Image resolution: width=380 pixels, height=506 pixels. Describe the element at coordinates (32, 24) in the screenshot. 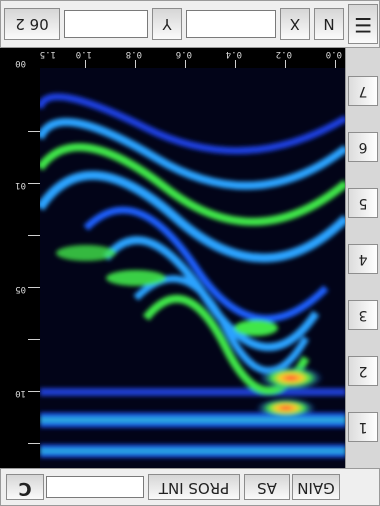

I see `value-field: 06 2` at that location.